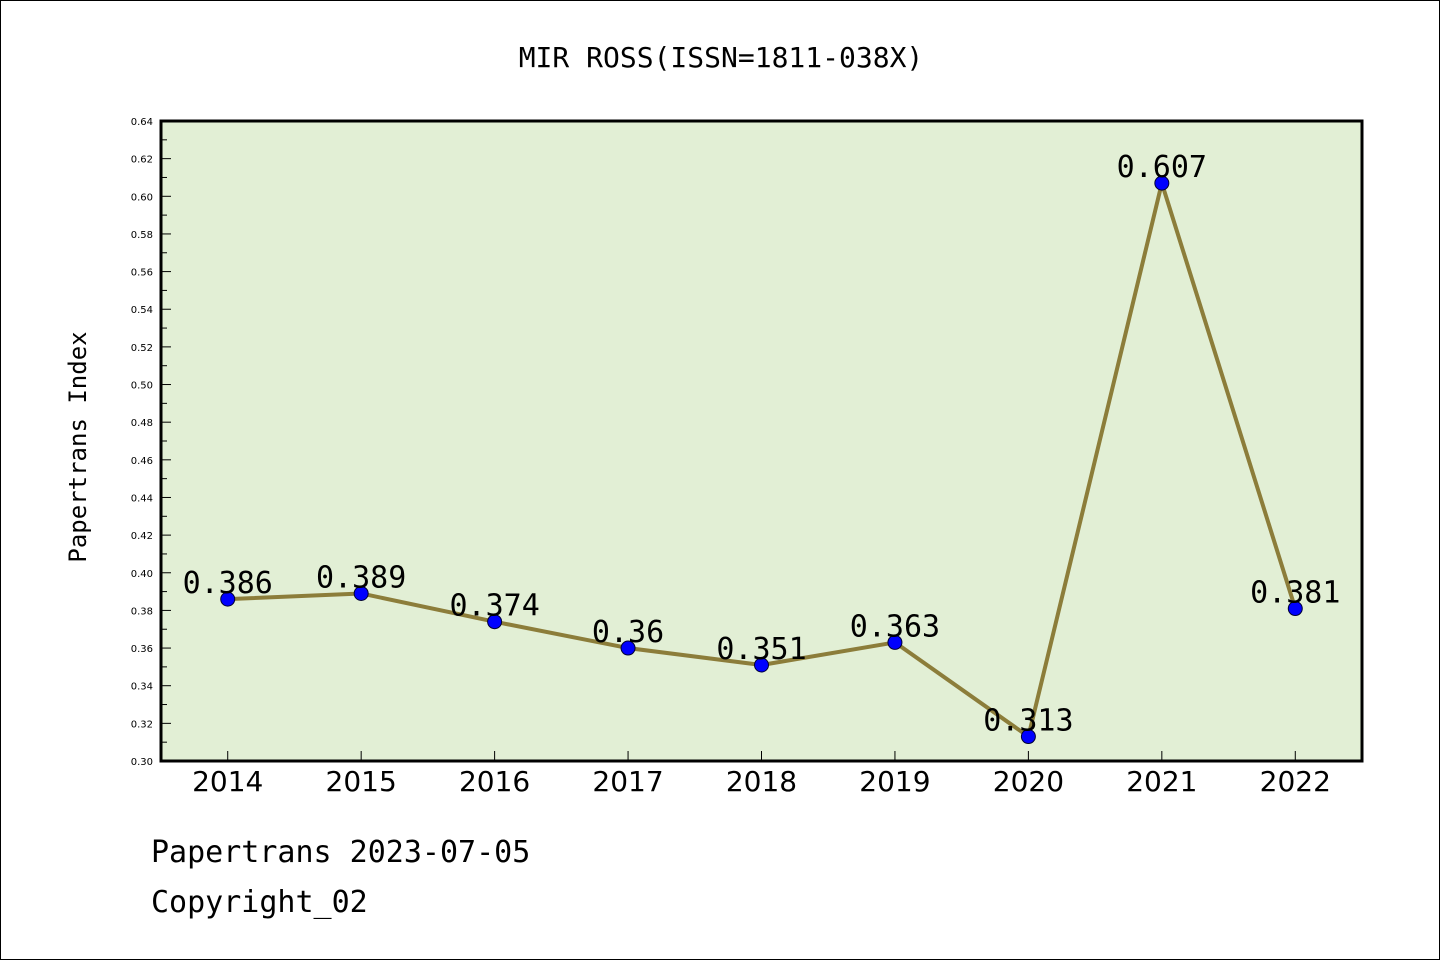 The height and width of the screenshot is (960, 1440). I want to click on data-label: 0.351, so click(761, 649).